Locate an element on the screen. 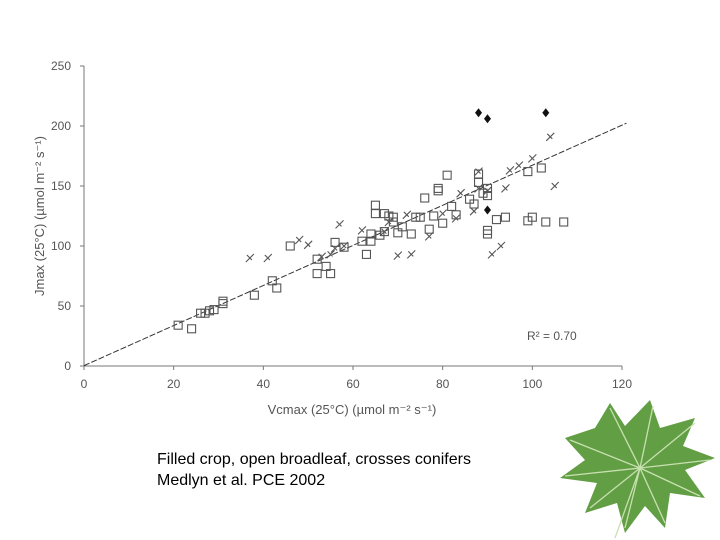 This screenshot has width=720, height=540. x-axis-title: Vcmax (25°C) (µmol m⁻² s⁻¹) is located at coordinates (352, 409).